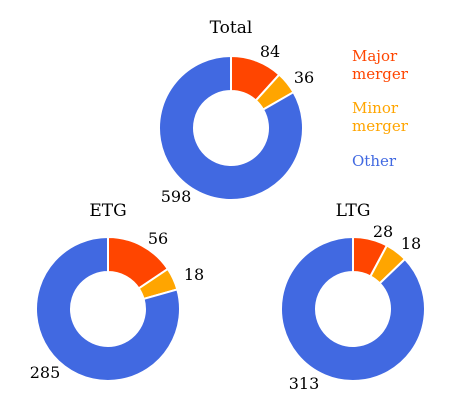 The height and width of the screenshot is (419, 462). Describe the element at coordinates (231, 28) in the screenshot. I see `total-chart-title: Total` at that location.